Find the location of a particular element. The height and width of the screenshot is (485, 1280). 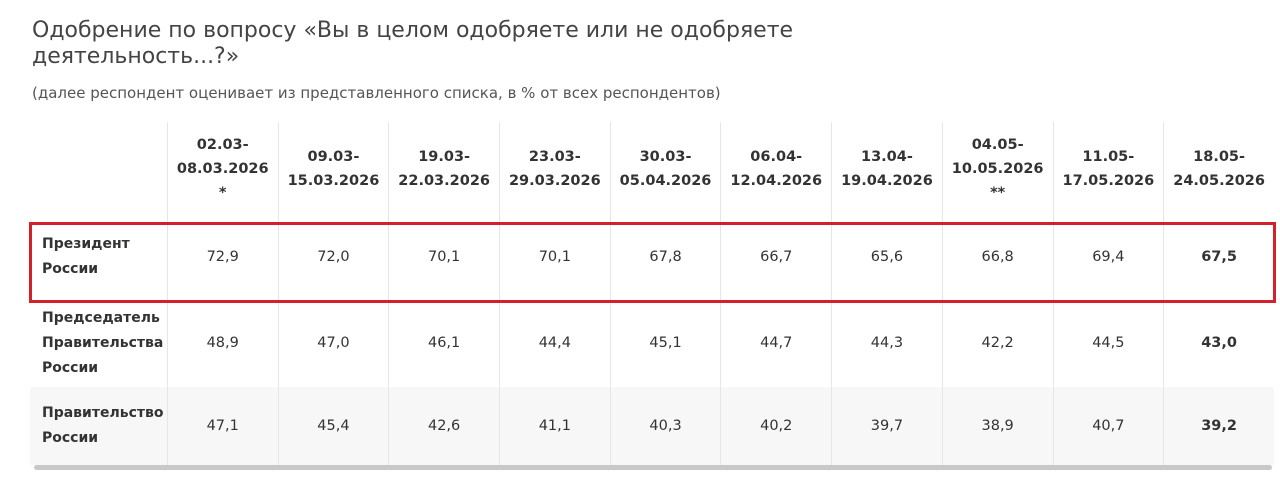

cell: 72,9 is located at coordinates (222, 257).